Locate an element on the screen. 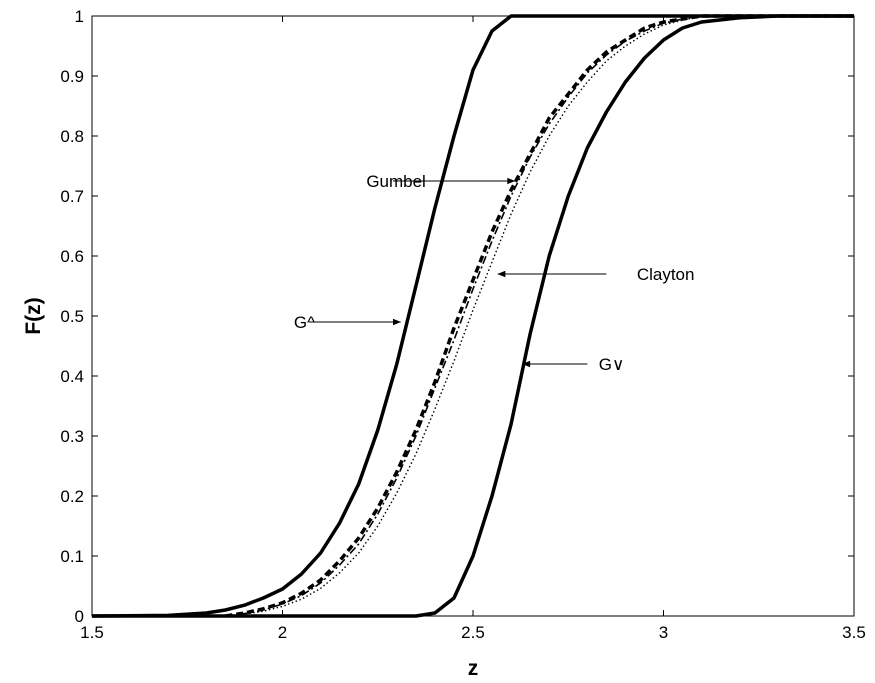 The height and width of the screenshot is (683, 875). y-tick-label: 0.7 is located at coordinates (72, 196).